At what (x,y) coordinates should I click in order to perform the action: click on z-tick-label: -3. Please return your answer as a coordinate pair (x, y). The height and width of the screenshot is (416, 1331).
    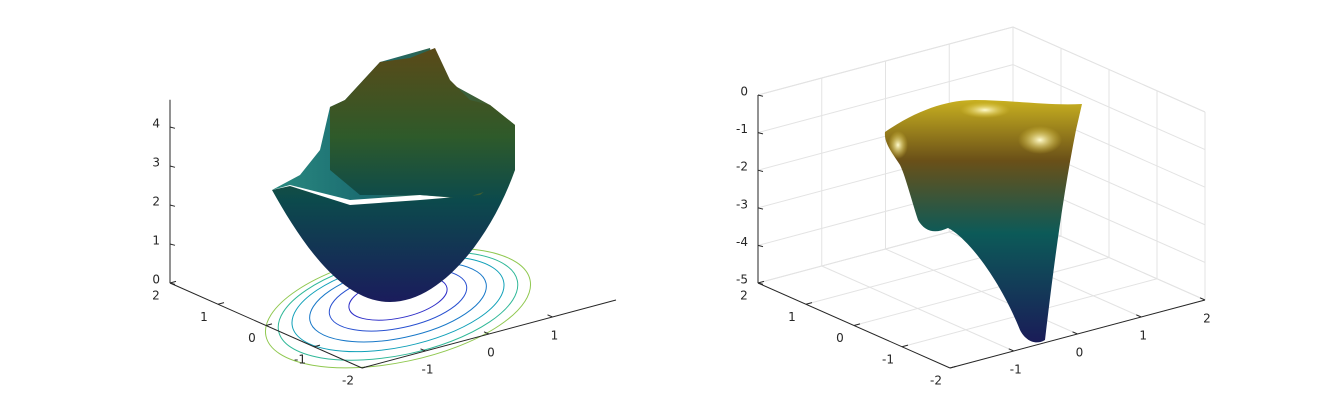
    Looking at the image, I should click on (742, 204).